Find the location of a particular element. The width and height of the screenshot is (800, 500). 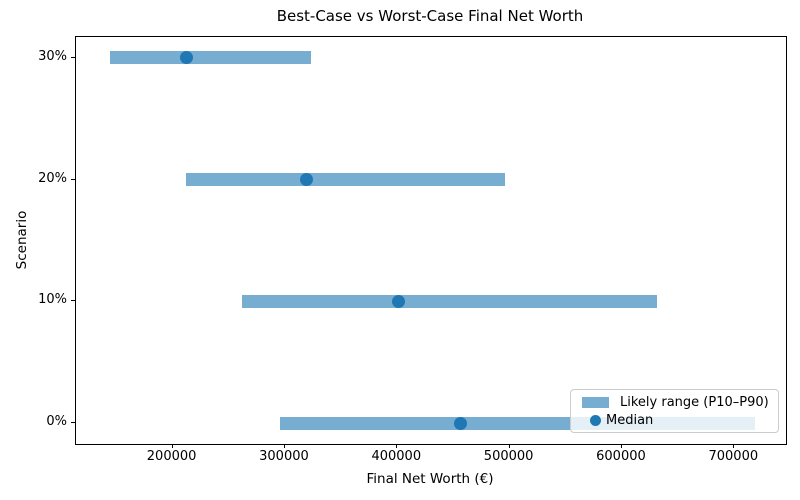

legend: Likely range (P10–P90) Median is located at coordinates (674, 411).